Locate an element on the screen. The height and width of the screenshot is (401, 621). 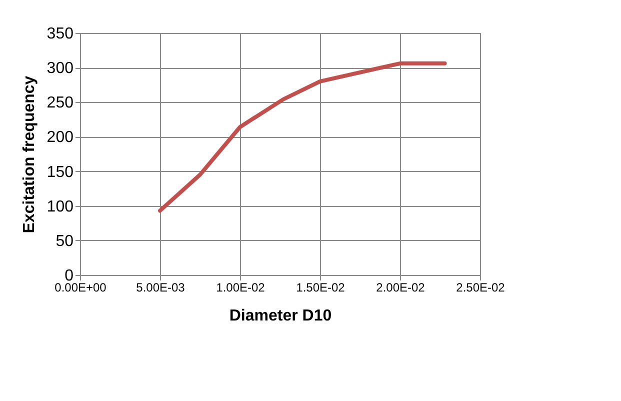
y-tick-label: 50 is located at coordinates (65, 241).